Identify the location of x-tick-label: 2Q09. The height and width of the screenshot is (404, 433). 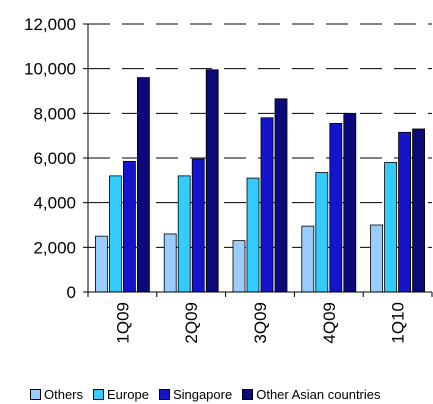
(191, 323).